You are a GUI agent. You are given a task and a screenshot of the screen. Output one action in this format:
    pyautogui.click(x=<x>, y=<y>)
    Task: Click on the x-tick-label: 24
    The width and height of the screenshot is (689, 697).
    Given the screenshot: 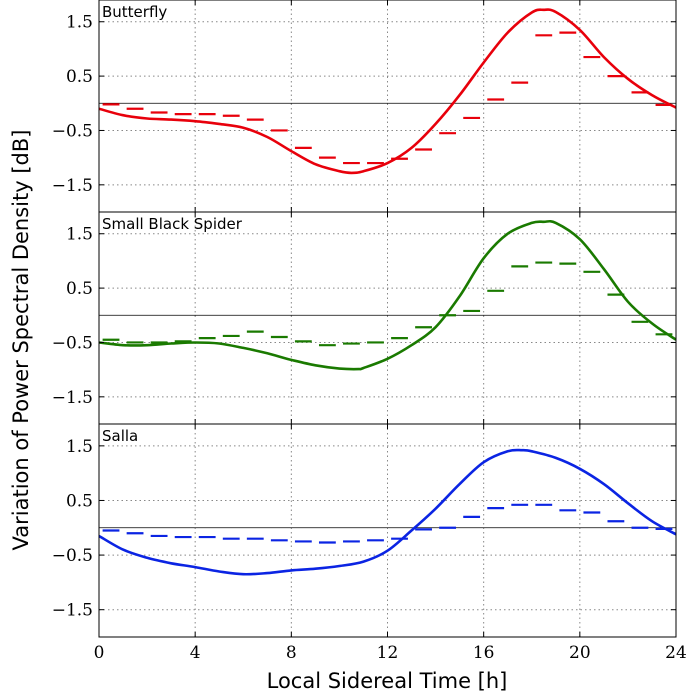 What is the action you would take?
    pyautogui.click(x=676, y=653)
    